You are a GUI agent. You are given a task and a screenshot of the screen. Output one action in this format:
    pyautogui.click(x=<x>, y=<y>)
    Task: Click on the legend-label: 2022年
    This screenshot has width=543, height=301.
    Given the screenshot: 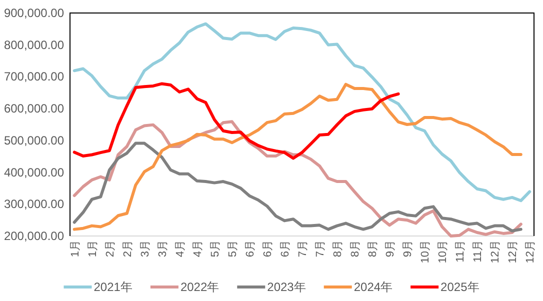 What is the action you would take?
    pyautogui.click(x=200, y=287)
    